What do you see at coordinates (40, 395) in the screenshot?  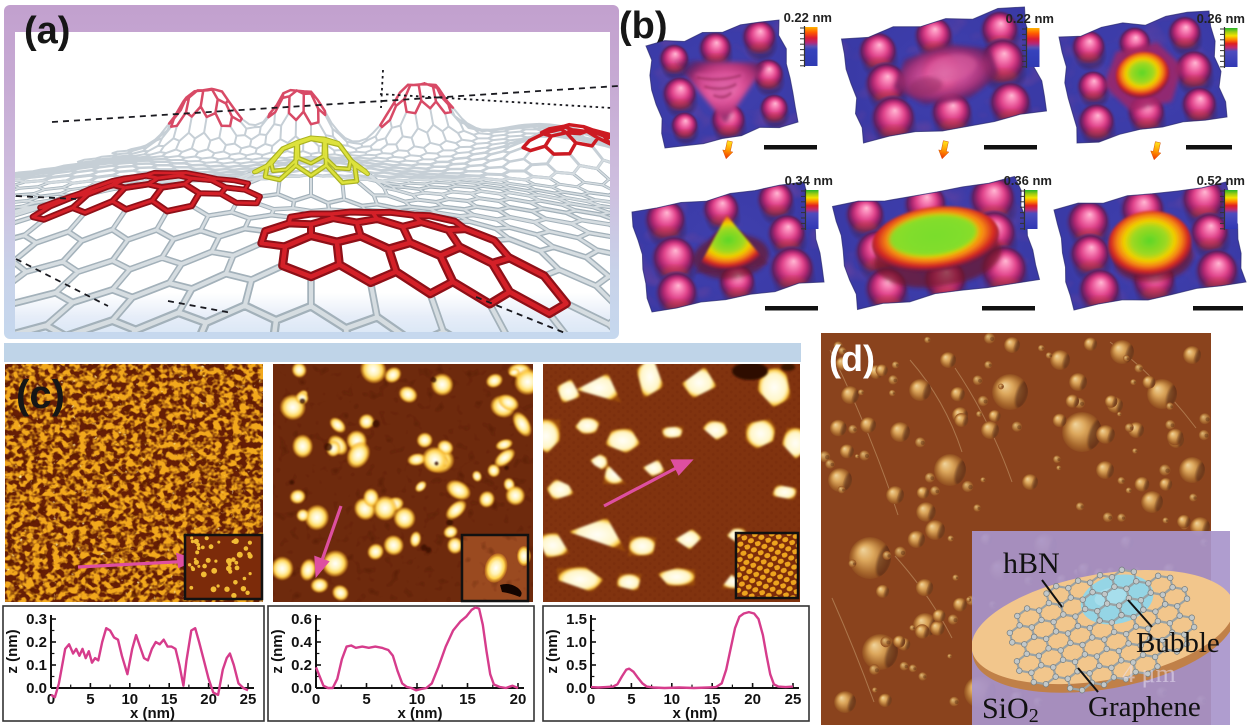 I see `svg-text: (c)` at bounding box center [40, 395].